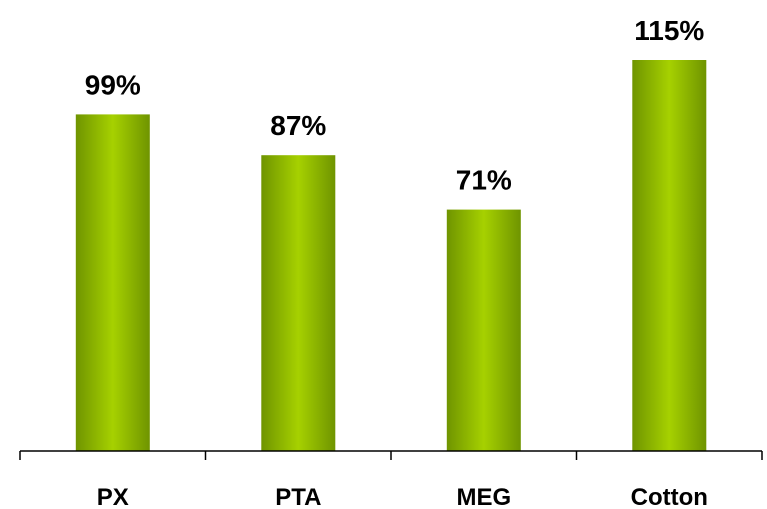  What do you see at coordinates (483, 496) in the screenshot?
I see `tick-label-meg: MEG` at bounding box center [483, 496].